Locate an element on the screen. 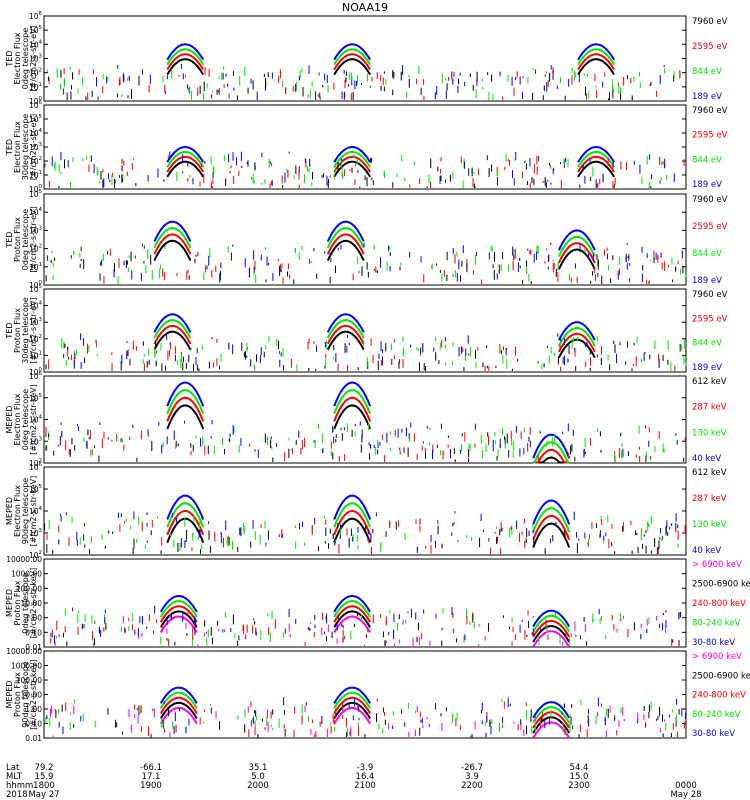 This screenshot has height=800, width=750. x-tick-label: 0000 is located at coordinates (686, 786).